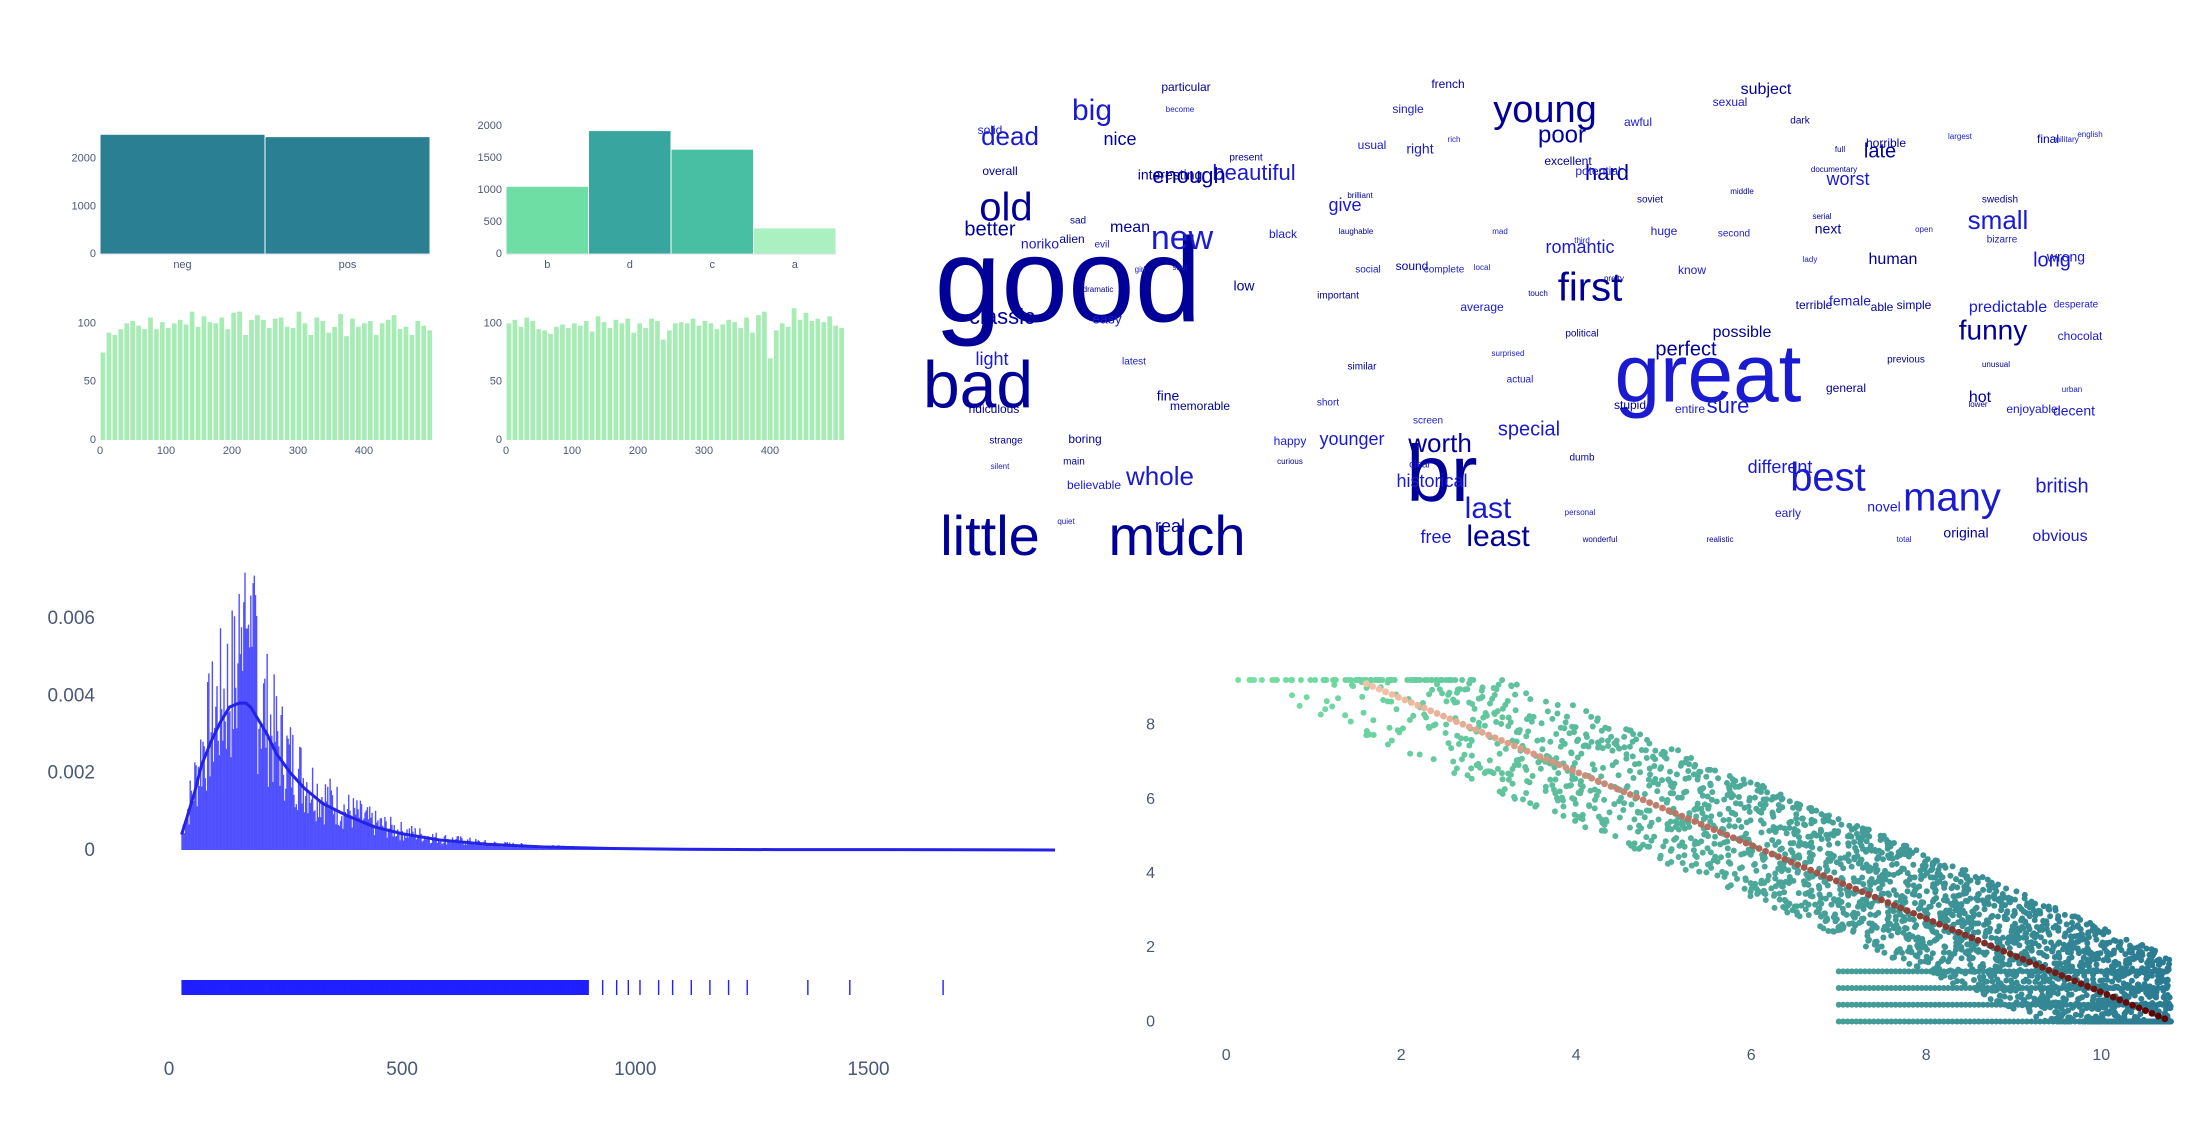 The width and height of the screenshot is (2209, 1125). What do you see at coordinates (1431, 481) in the screenshot?
I see `word-historical: historical` at bounding box center [1431, 481].